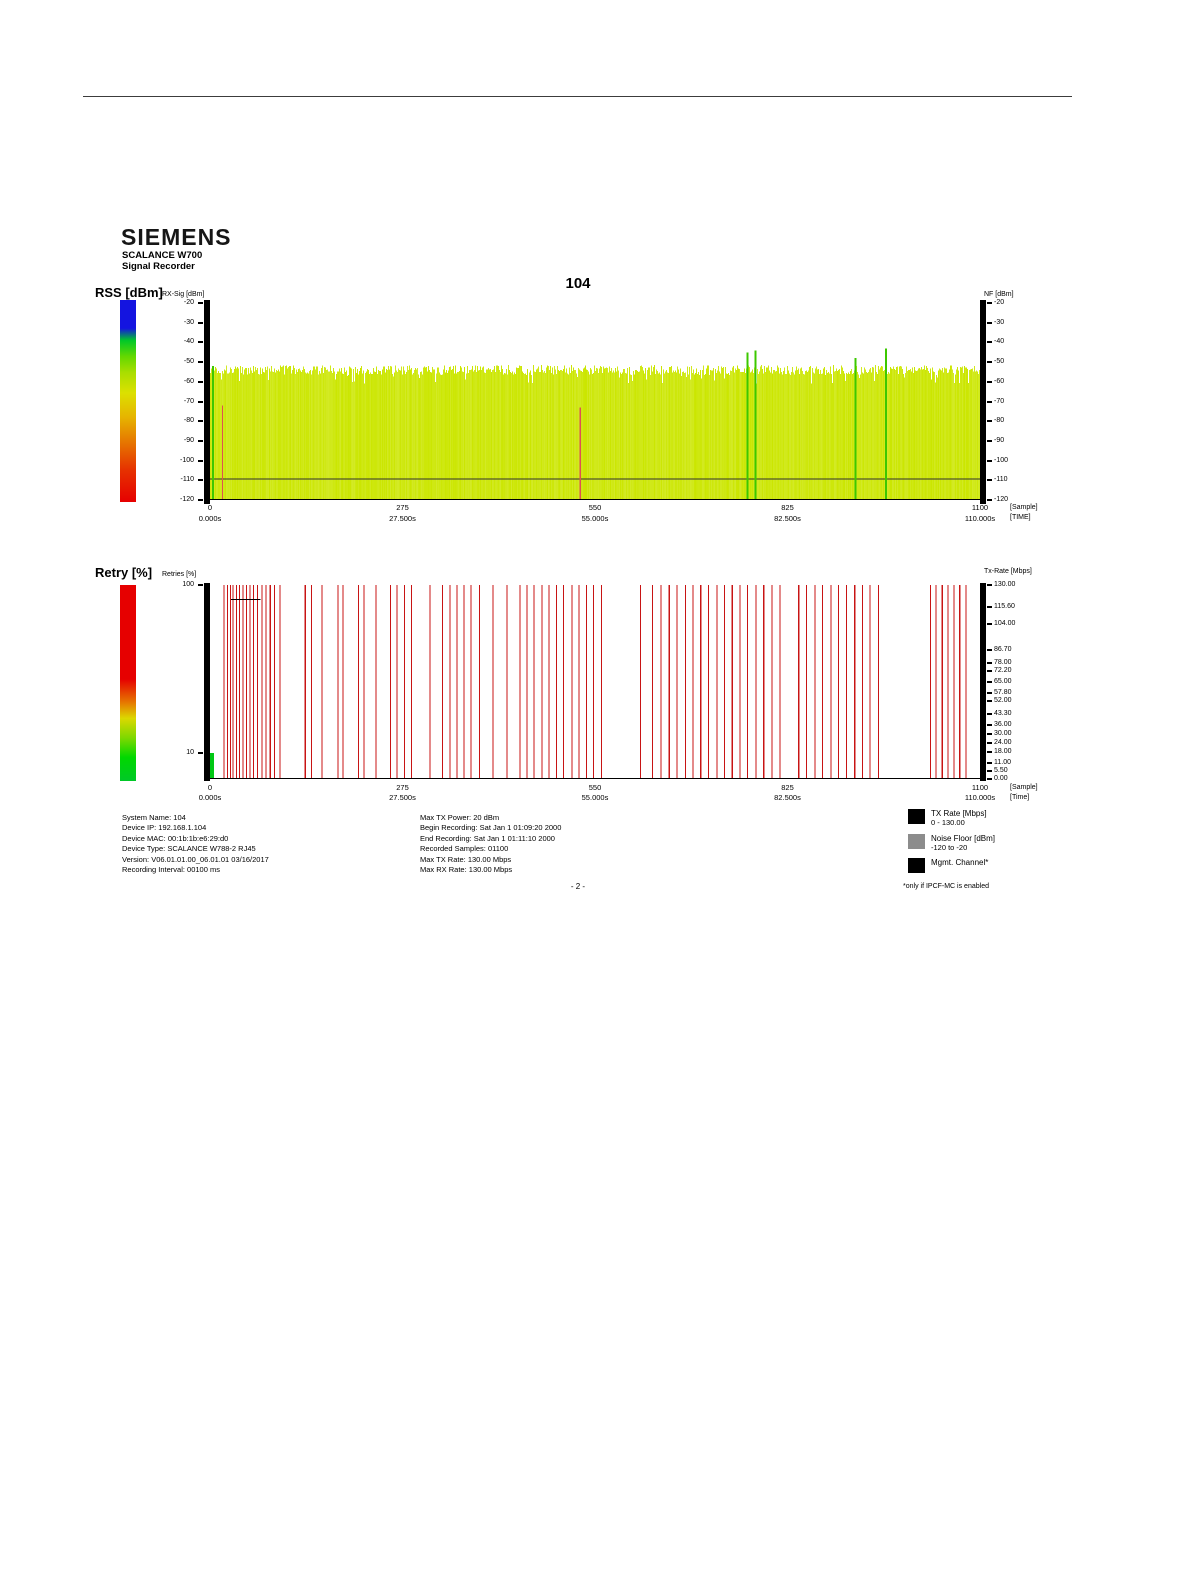 This screenshot has width=1191, height=1587. I want to click on info-label: End Recording:, so click(446, 838).